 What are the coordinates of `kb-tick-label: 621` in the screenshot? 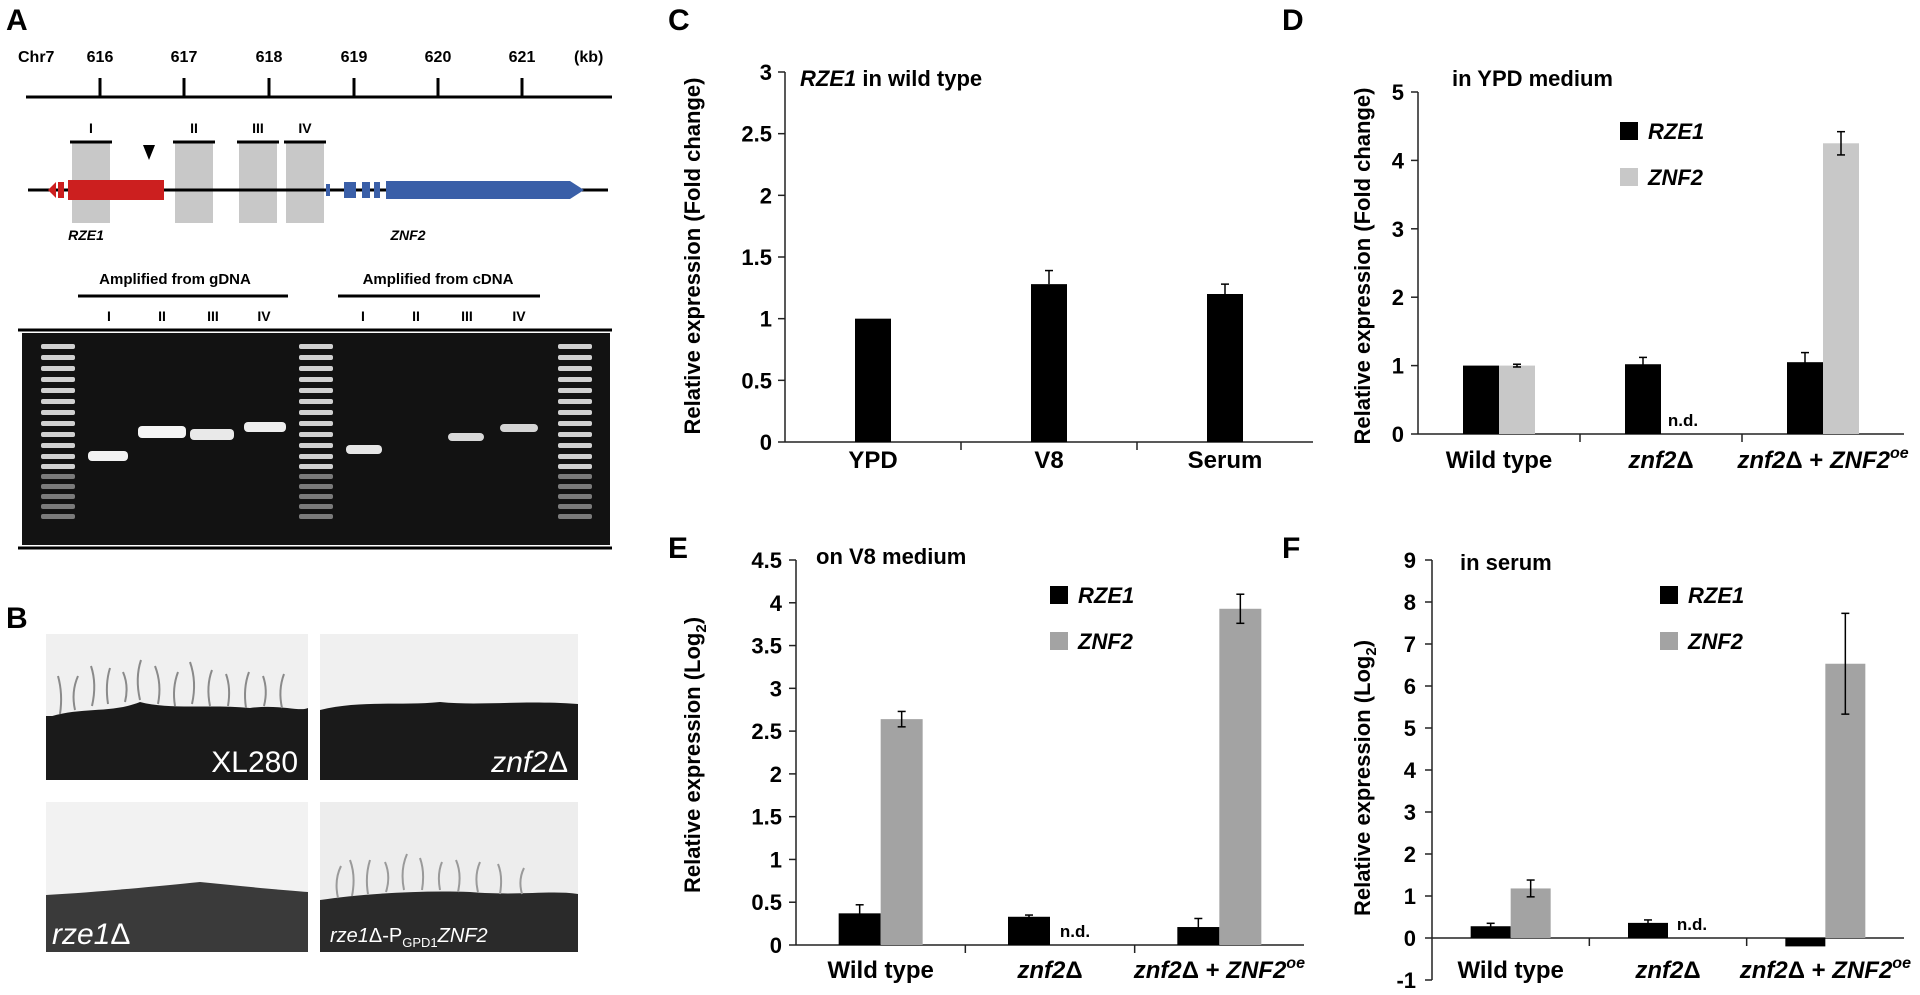 It's located at (522, 57).